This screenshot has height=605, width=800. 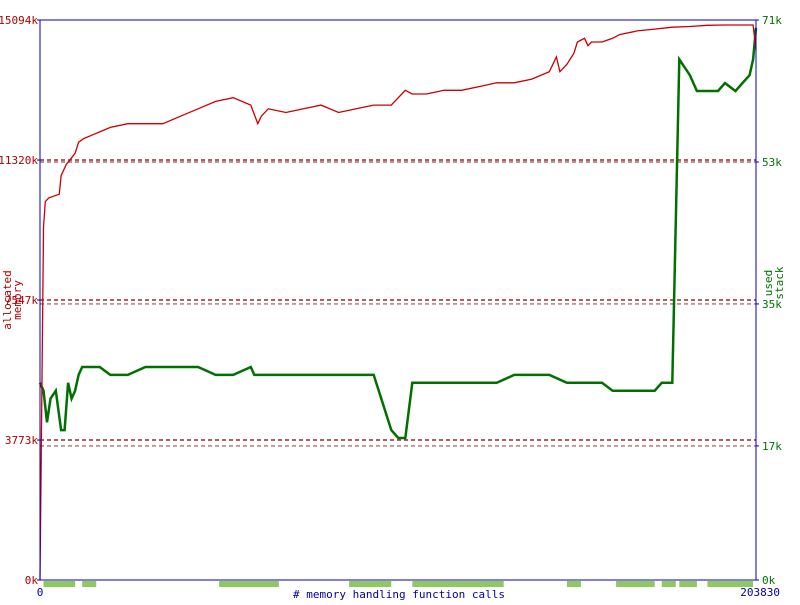 I want to click on left-tick-label: 11320k, so click(x=19, y=160).